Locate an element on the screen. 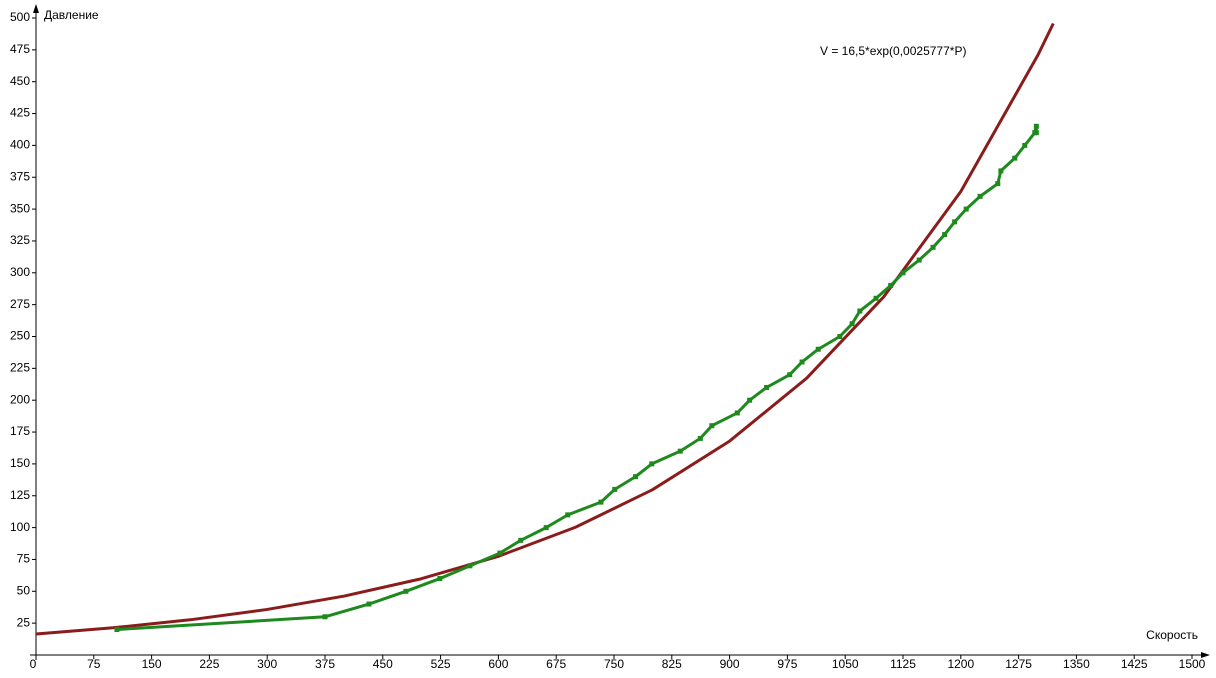 Image resolution: width=1216 pixels, height=678 pixels. y-tick-label: 375 is located at coordinates (20, 176).